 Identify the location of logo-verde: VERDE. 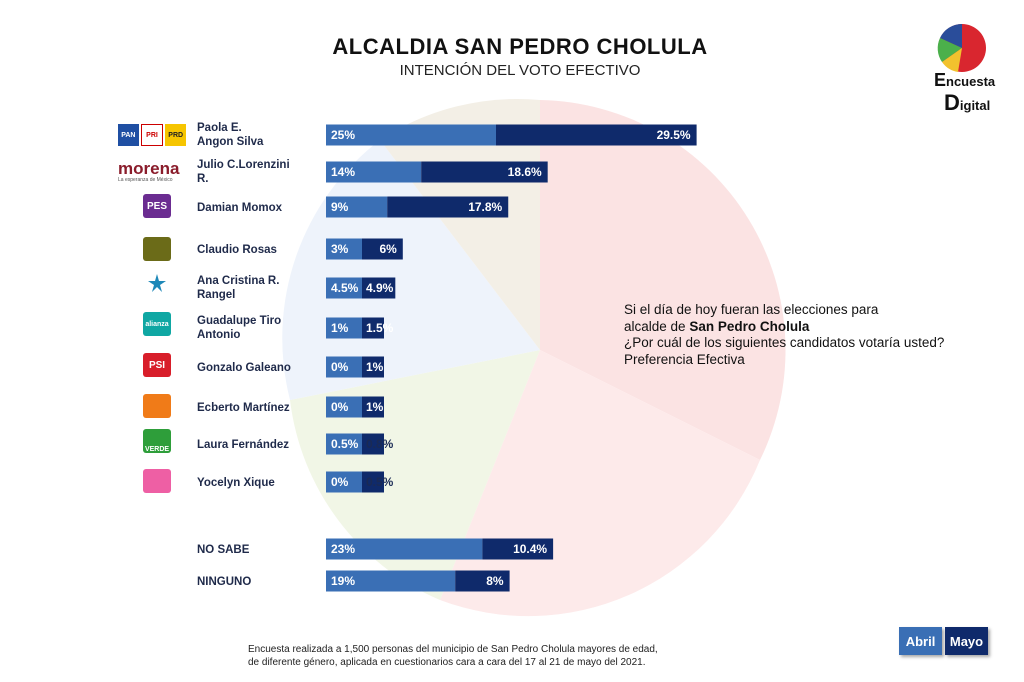
(157, 441).